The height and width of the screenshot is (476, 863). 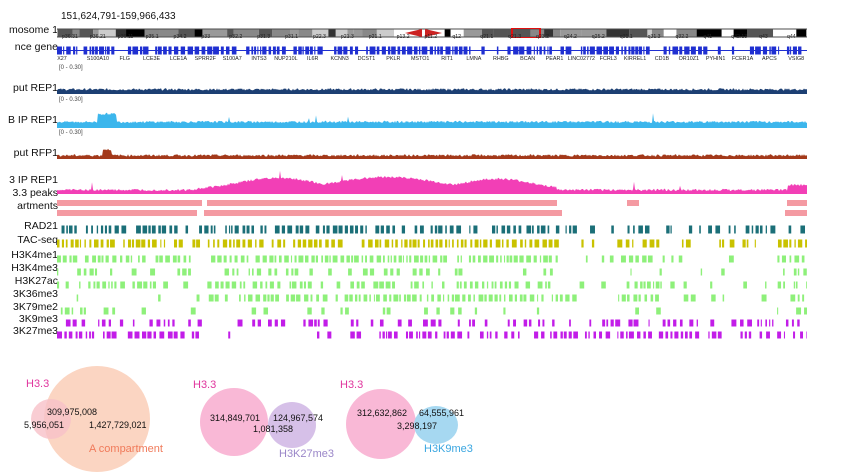 I want to click on h3k27me3-track, so click(x=432, y=332).